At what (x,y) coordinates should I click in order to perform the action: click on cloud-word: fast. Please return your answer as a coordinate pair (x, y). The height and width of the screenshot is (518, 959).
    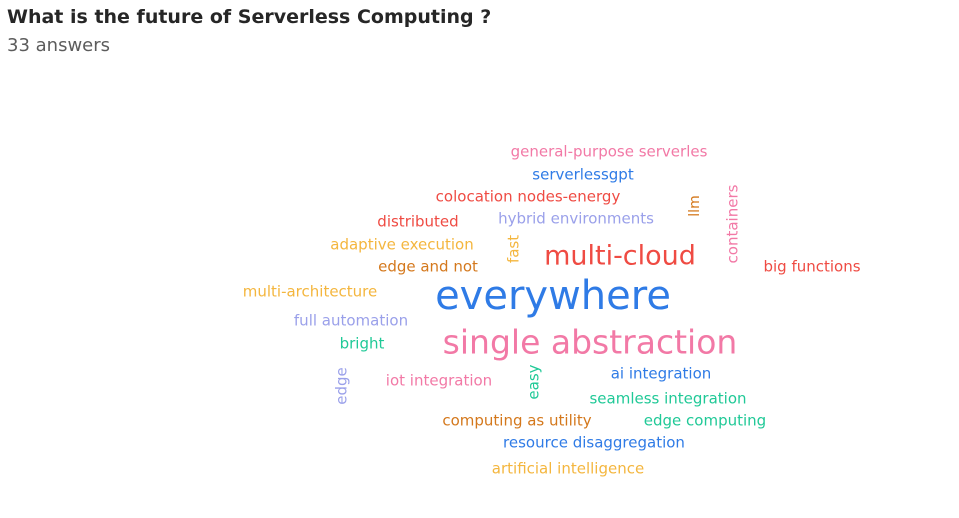
    Looking at the image, I should click on (513, 249).